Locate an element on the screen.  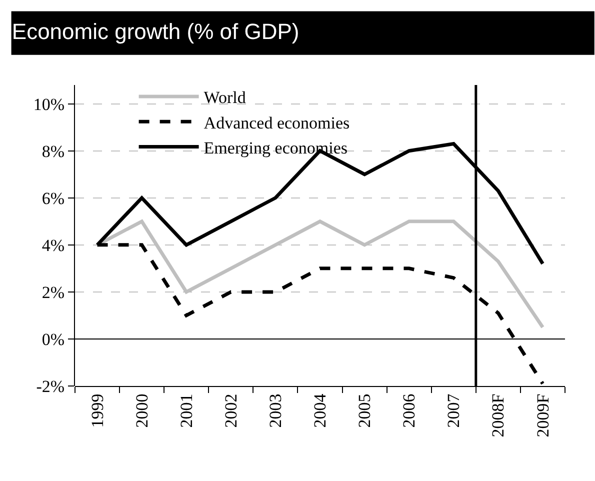
x-tick-label: 1999 is located at coordinates (97, 411).